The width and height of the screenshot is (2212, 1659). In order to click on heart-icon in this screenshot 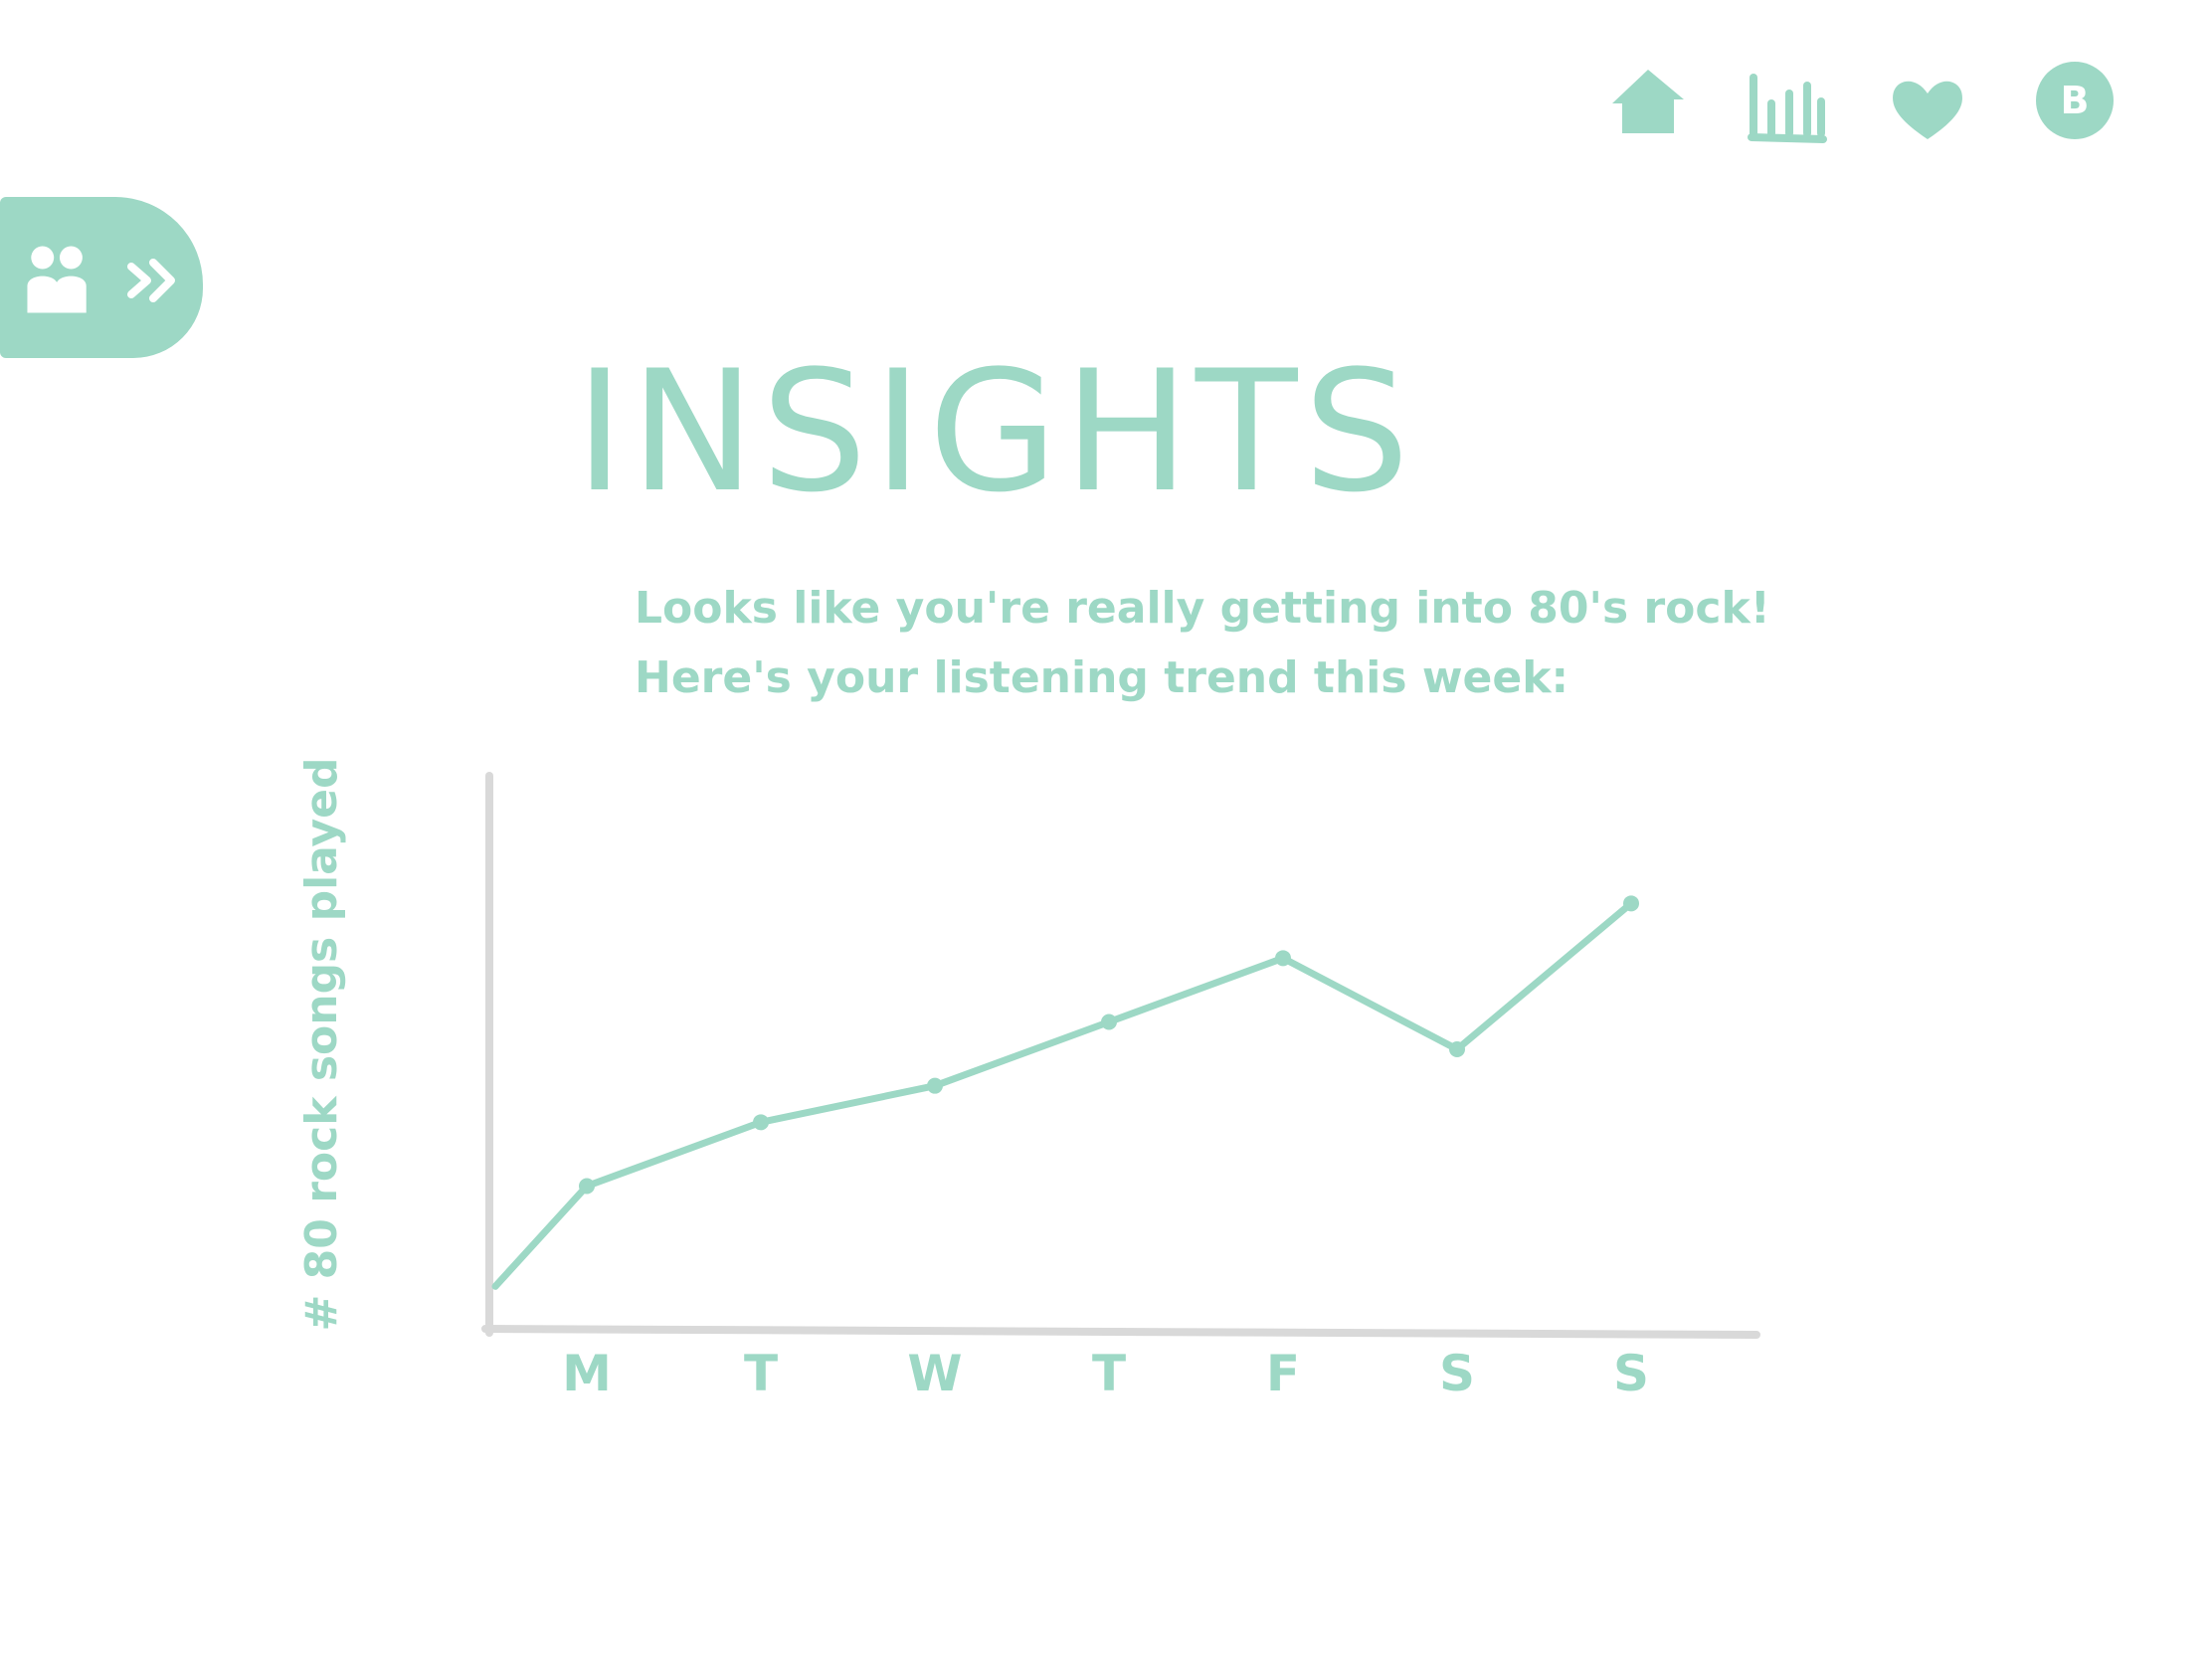, I will do `click(1927, 110)`.